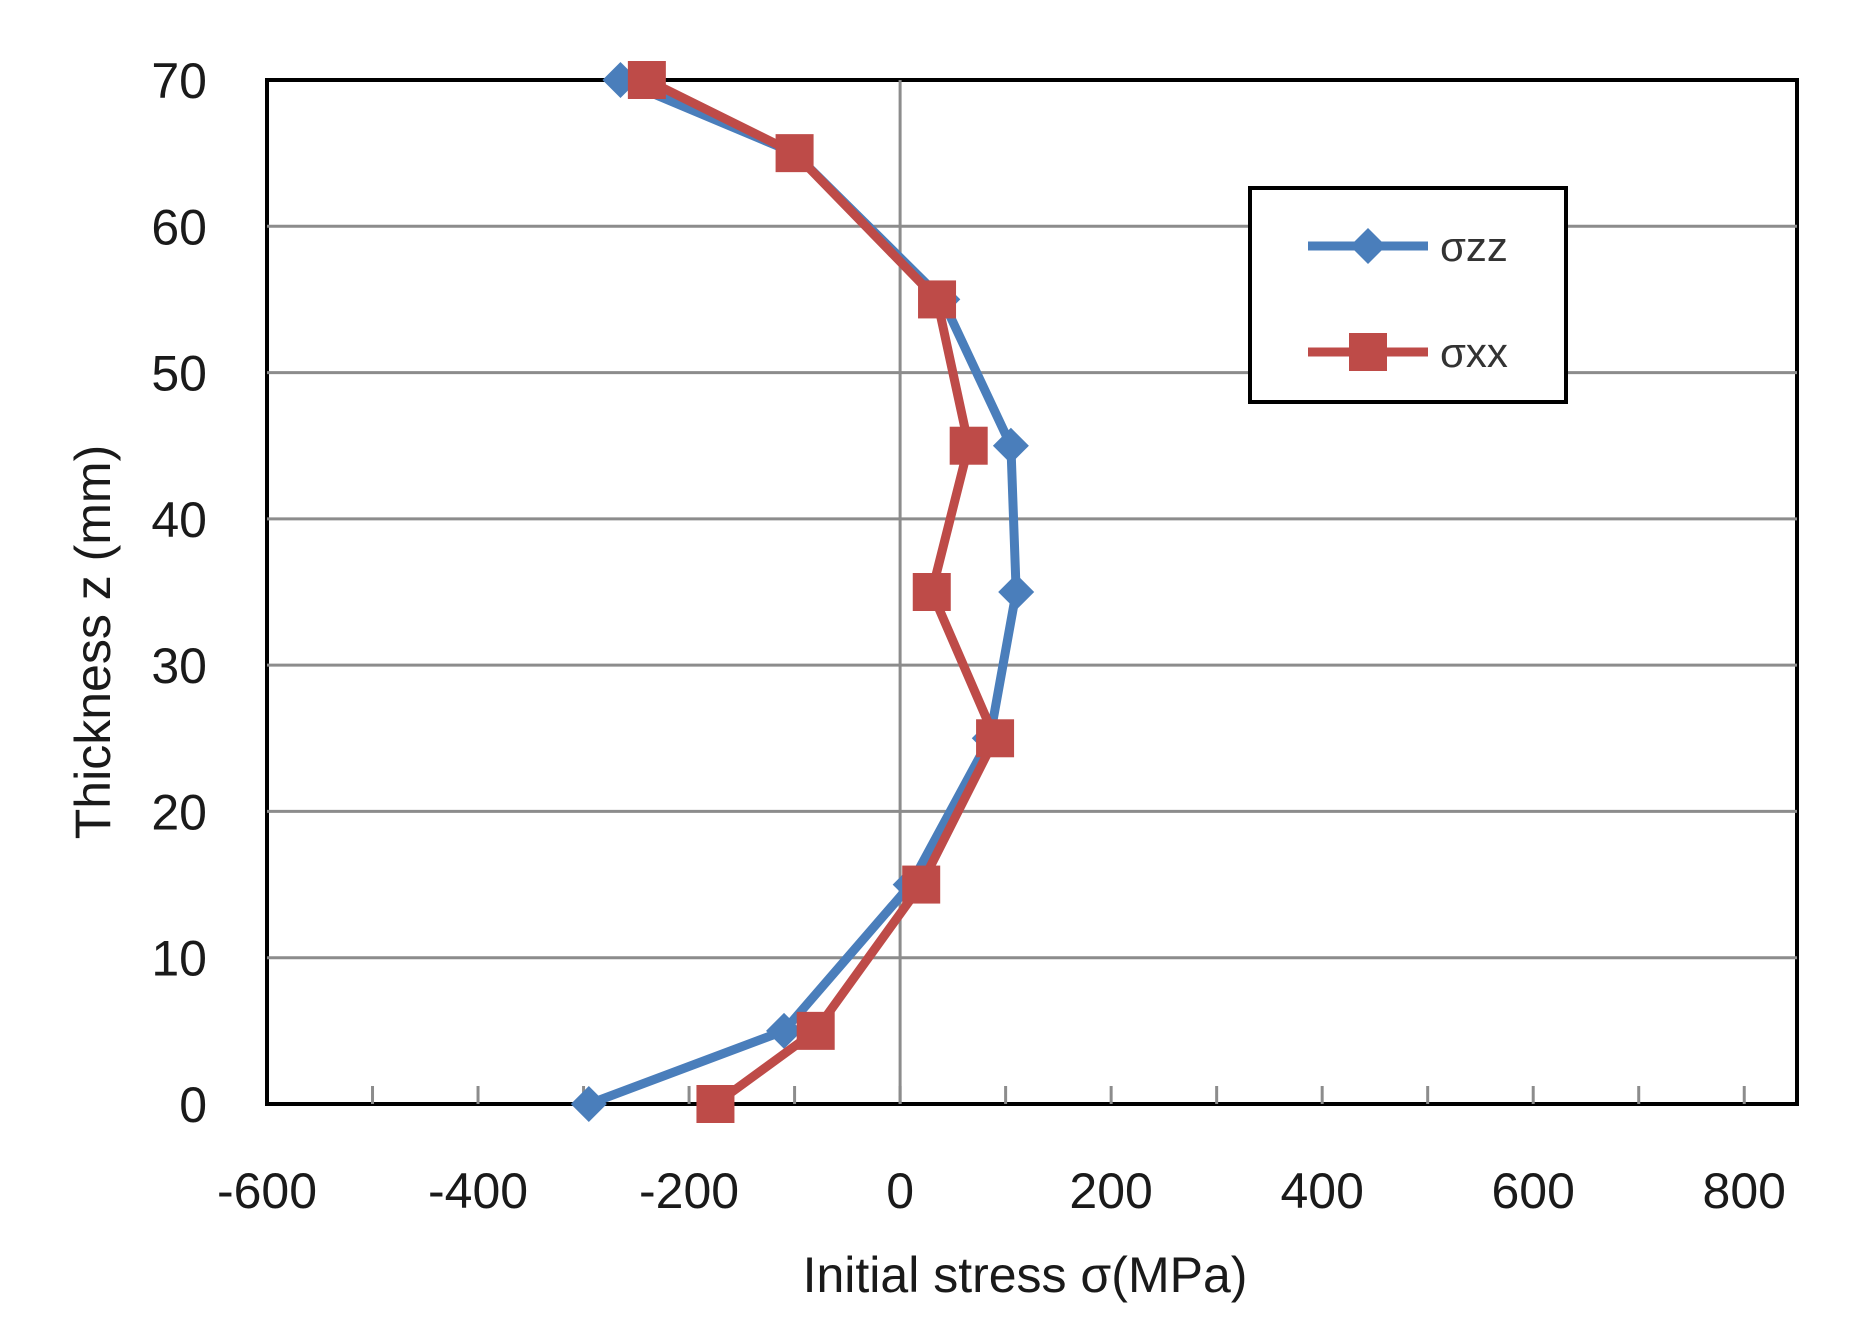 Image resolution: width=1856 pixels, height=1333 pixels. What do you see at coordinates (267, 1191) in the screenshot?
I see `x-tick-label: -600` at bounding box center [267, 1191].